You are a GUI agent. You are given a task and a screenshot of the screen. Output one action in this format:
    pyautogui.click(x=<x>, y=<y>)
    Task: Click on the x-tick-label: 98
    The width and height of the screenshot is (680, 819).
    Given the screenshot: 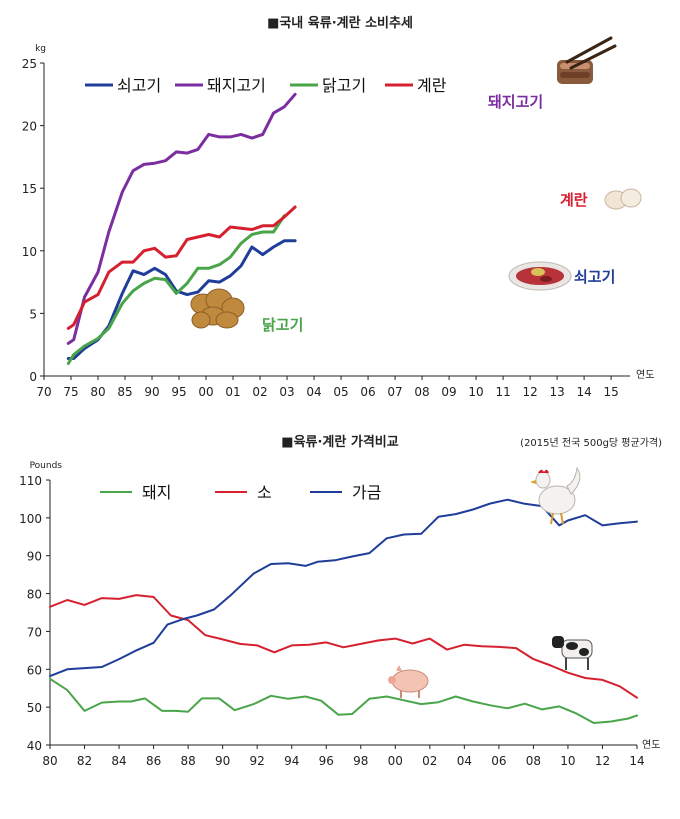 What is the action you would take?
    pyautogui.click(x=360, y=761)
    